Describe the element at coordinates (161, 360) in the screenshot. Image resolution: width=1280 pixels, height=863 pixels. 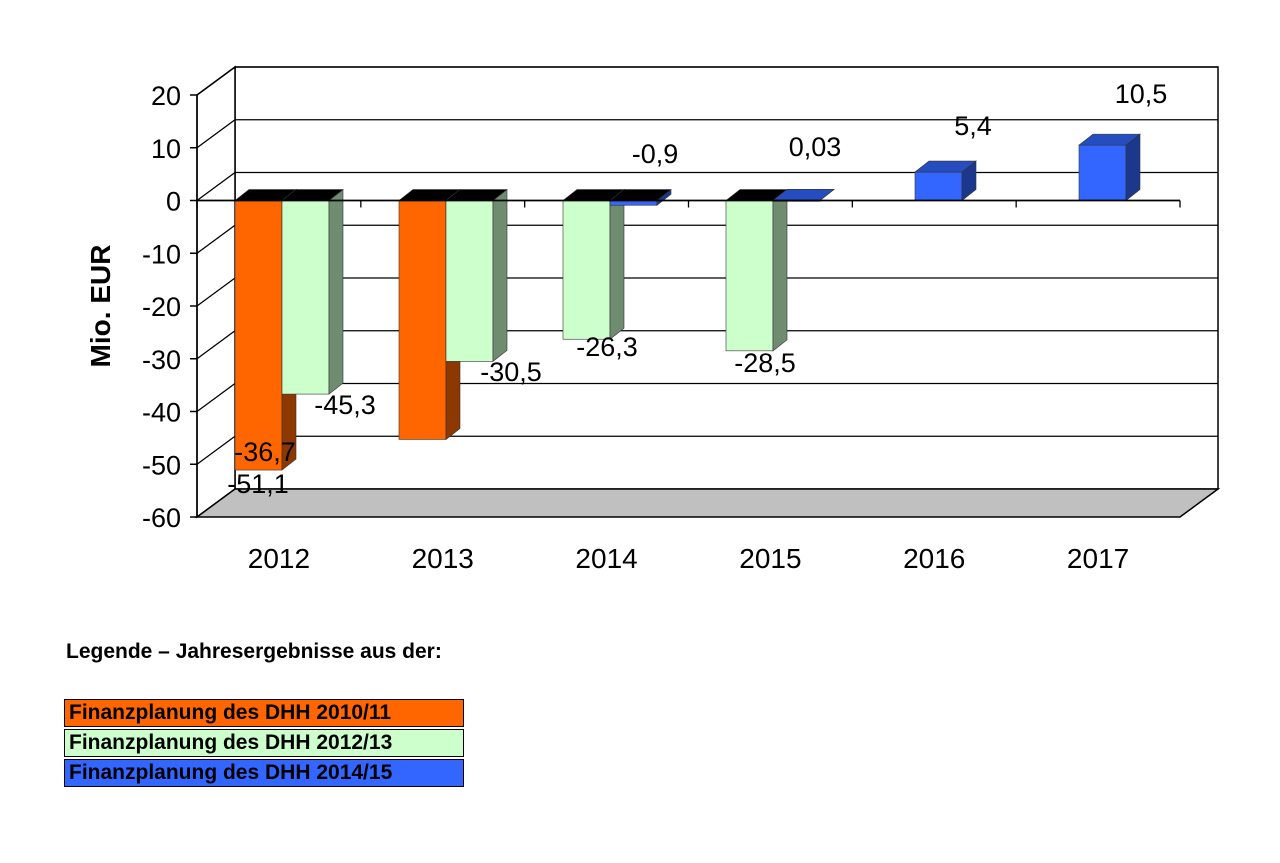
I see `y-tick-label: -30` at that location.